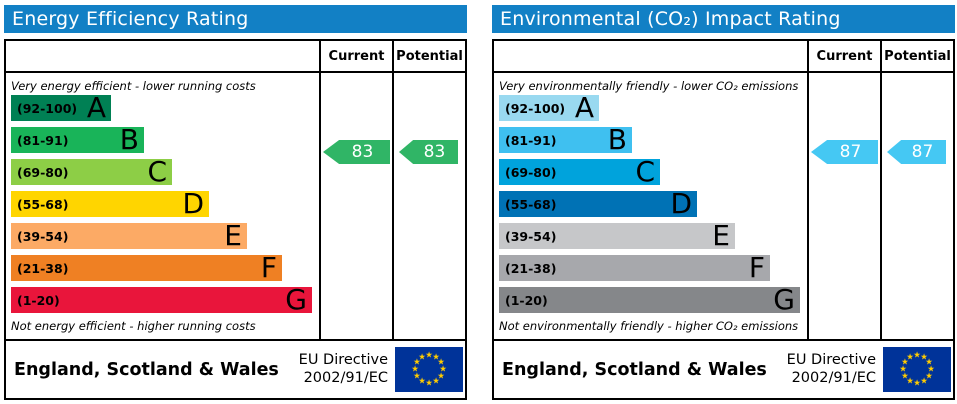 This screenshot has height=404, width=957. I want to click on potential-rating-value: 83, so click(434, 152).